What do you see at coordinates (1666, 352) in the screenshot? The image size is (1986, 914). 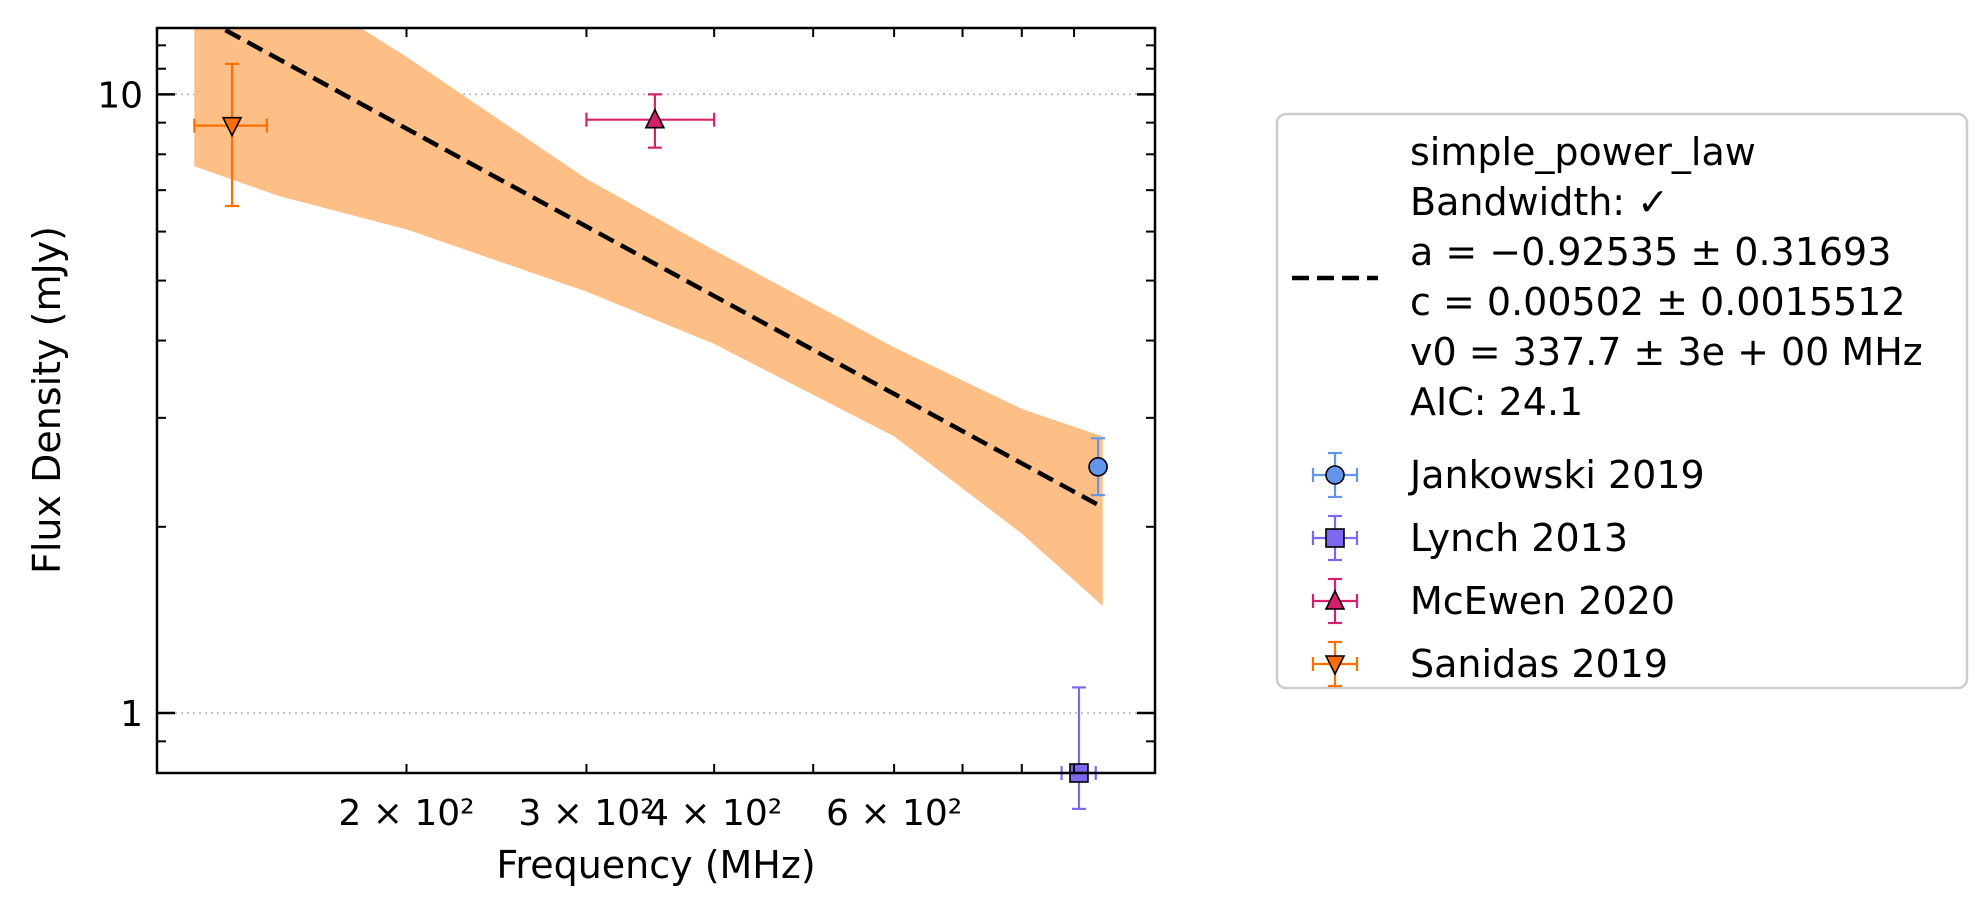 I see `legend-fit-text: v0 = 337.7 ± 3e + 00 MHz` at bounding box center [1666, 352].